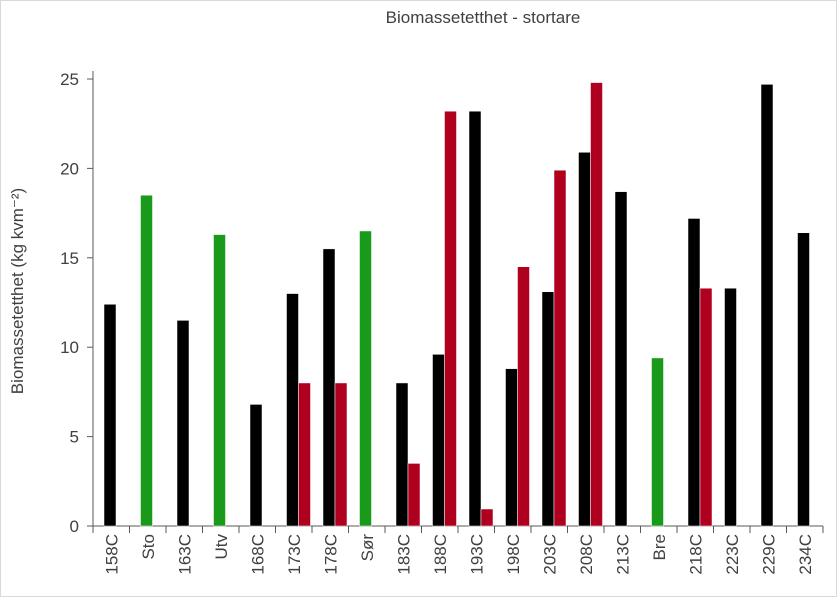 The height and width of the screenshot is (603, 837). I want to click on bar-series-black-223C, so click(730, 407).